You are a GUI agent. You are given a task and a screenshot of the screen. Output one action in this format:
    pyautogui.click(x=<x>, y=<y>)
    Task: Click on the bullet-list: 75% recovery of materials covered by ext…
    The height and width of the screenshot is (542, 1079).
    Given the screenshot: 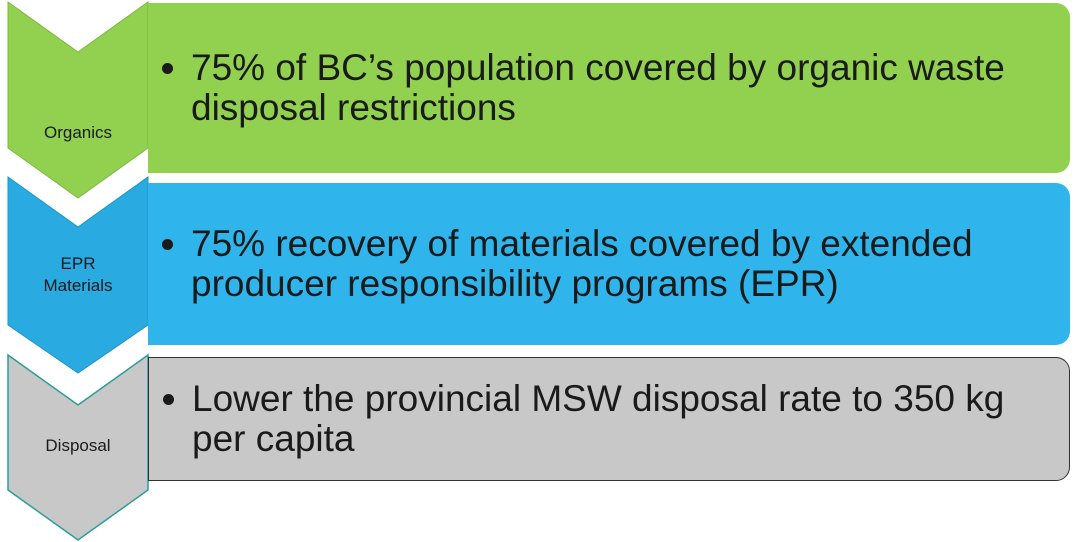 What is the action you would take?
    pyautogui.click(x=609, y=264)
    